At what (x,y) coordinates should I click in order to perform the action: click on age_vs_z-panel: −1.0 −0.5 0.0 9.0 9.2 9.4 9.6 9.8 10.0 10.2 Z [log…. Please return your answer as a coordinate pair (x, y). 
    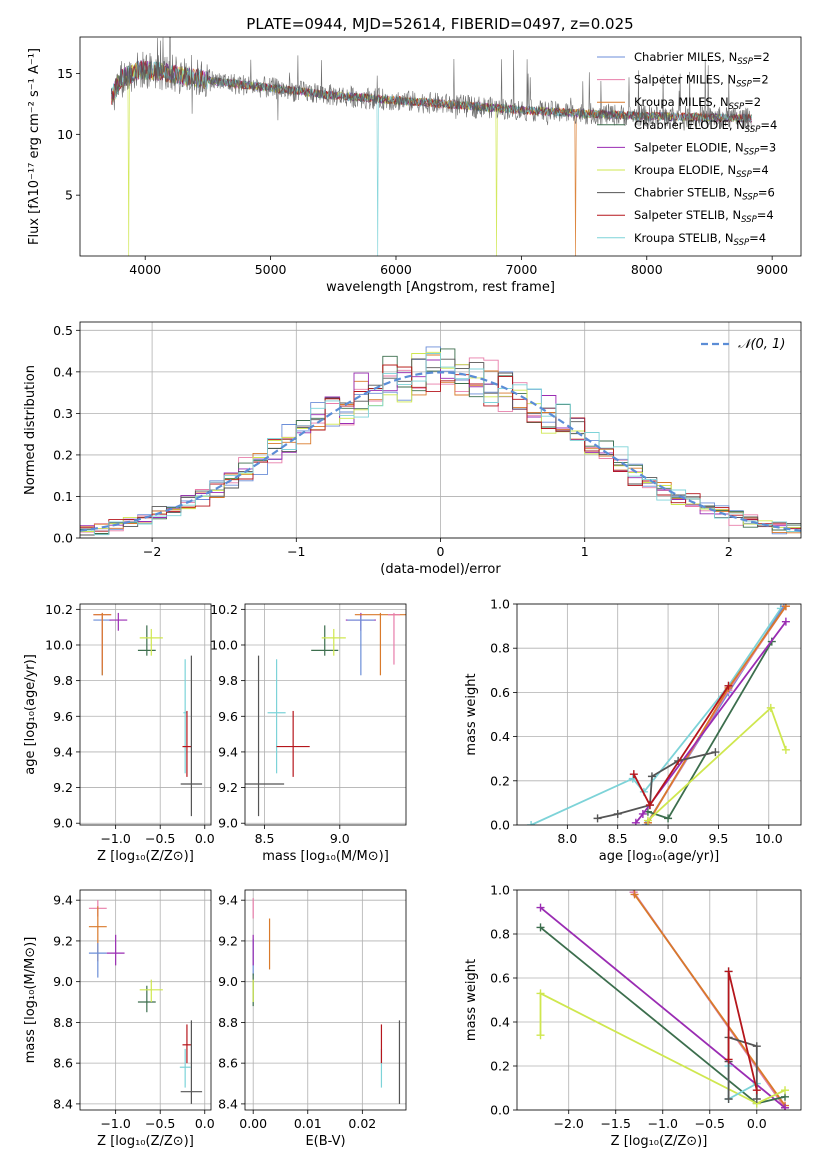
    Looking at the image, I should click on (119, 733).